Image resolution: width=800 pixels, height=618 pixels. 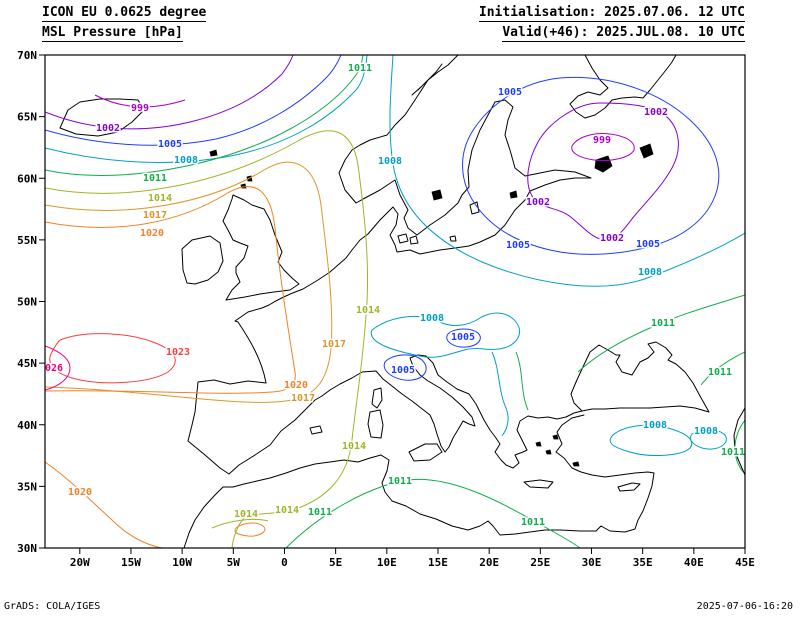 What do you see at coordinates (557, 450) in the screenshot?
I see `aegean-islands` at bounding box center [557, 450].